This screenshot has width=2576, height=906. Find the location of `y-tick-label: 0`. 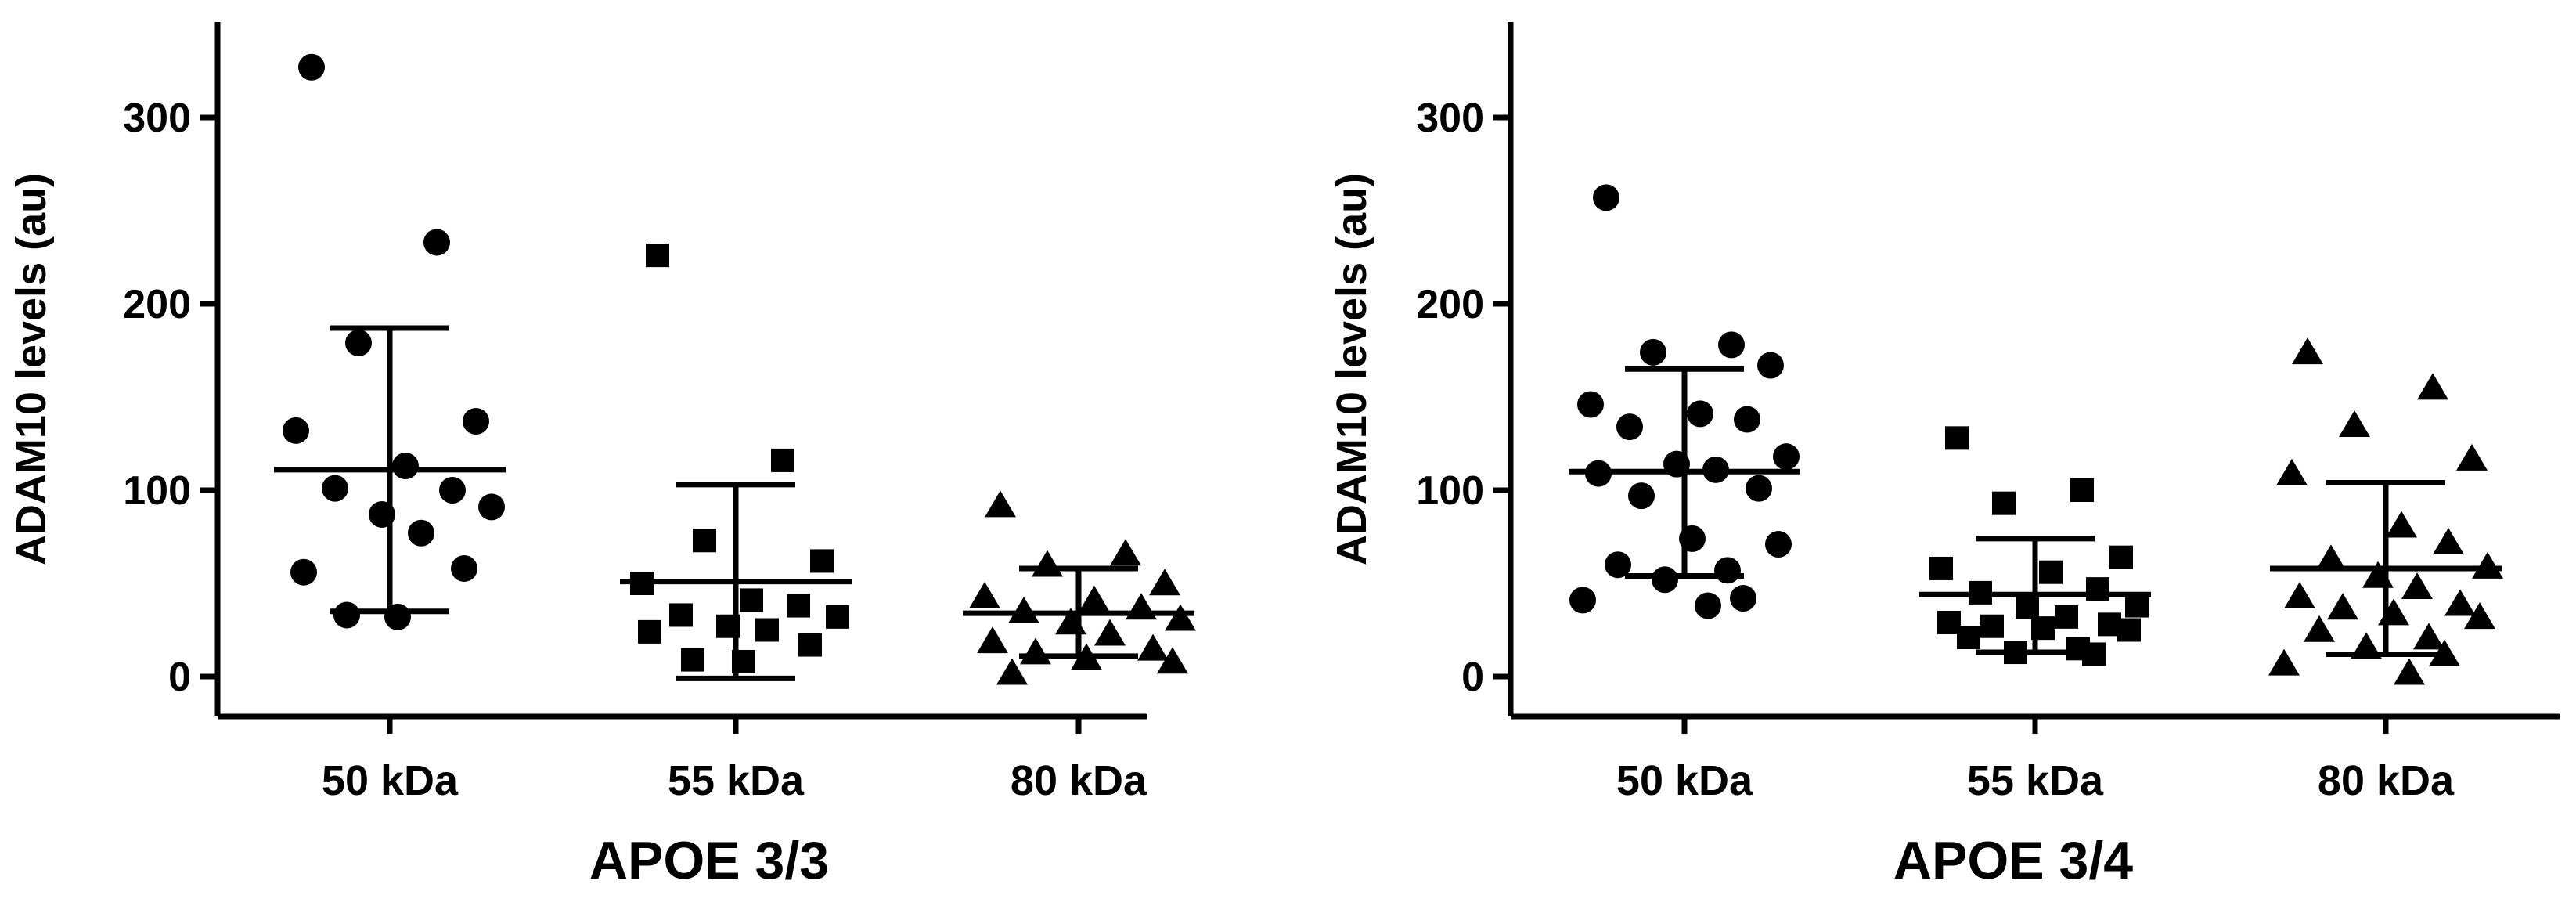

y-tick-label: 0 is located at coordinates (1472, 677).